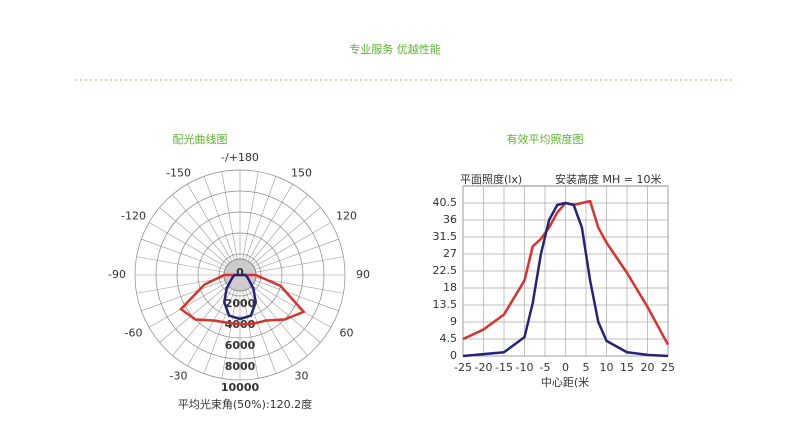 The image size is (790, 432). What do you see at coordinates (565, 382) in the screenshot?
I see `x-axis-label: 中心距(米` at bounding box center [565, 382].